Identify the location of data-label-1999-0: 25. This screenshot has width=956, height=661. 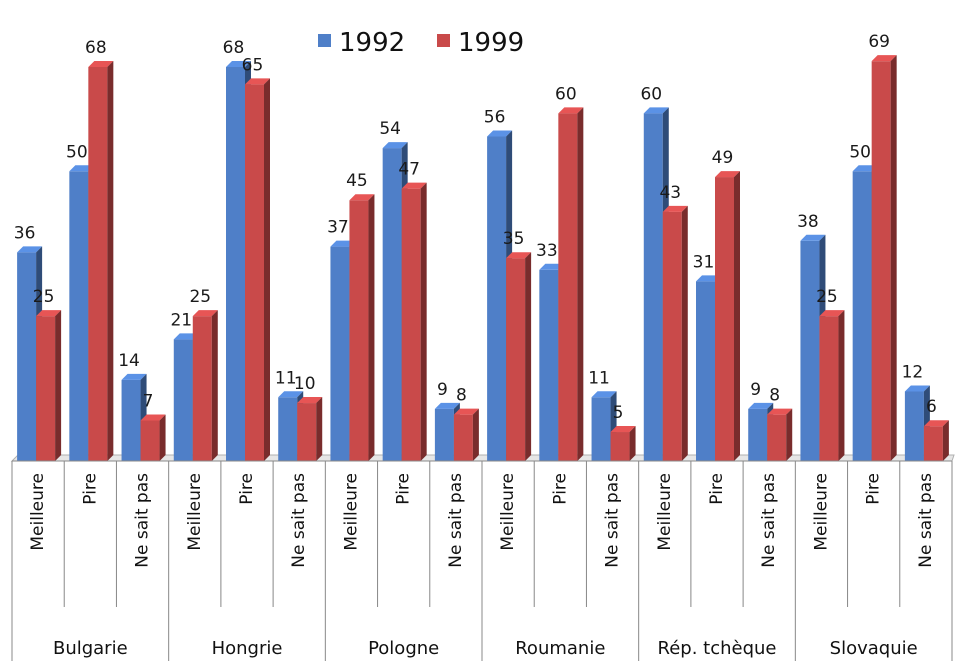
(44, 297).